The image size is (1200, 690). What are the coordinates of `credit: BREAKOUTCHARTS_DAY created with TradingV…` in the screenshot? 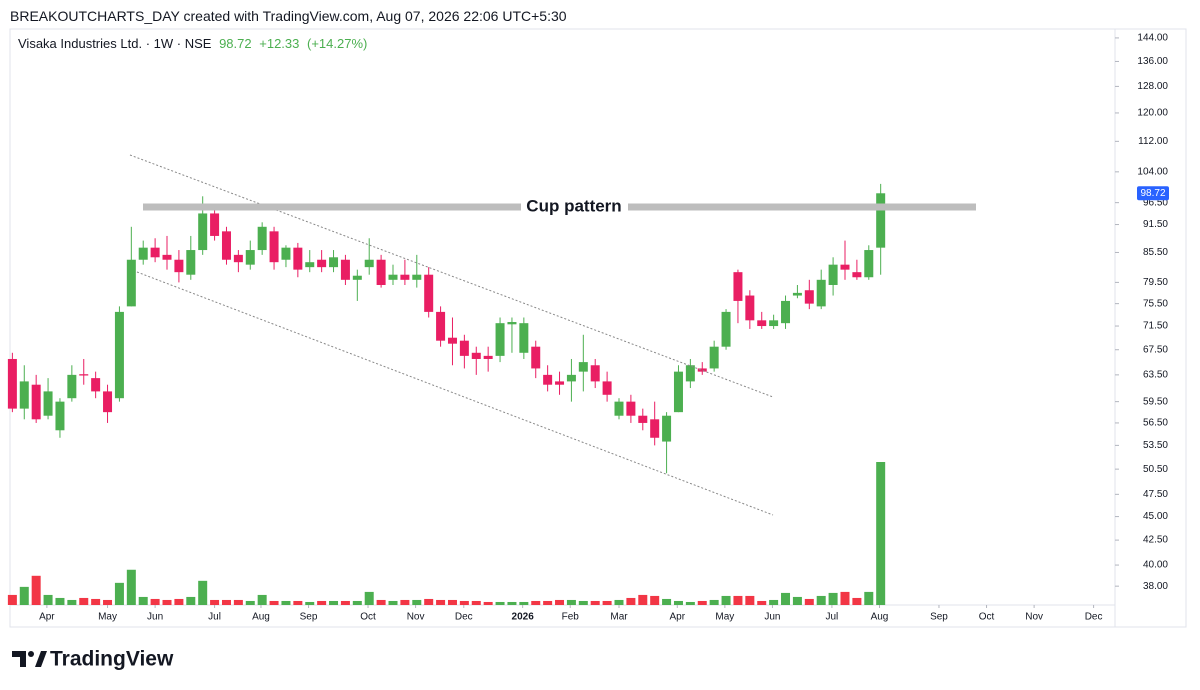 It's located at (288, 16).